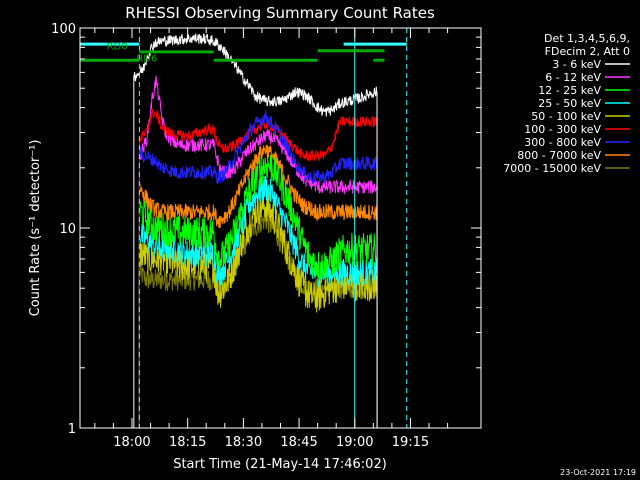 Image resolution: width=640 pixels, height=480 pixels. What do you see at coordinates (67, 229) in the screenshot?
I see `y-tick-label: 10` at bounding box center [67, 229].